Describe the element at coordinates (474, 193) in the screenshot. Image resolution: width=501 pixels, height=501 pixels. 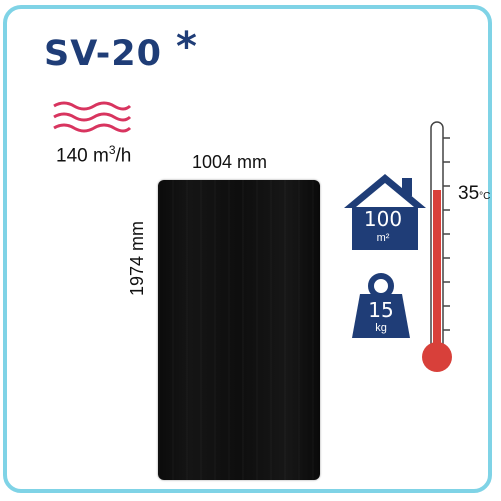
I see `temperature-label: 35°C` at that location.